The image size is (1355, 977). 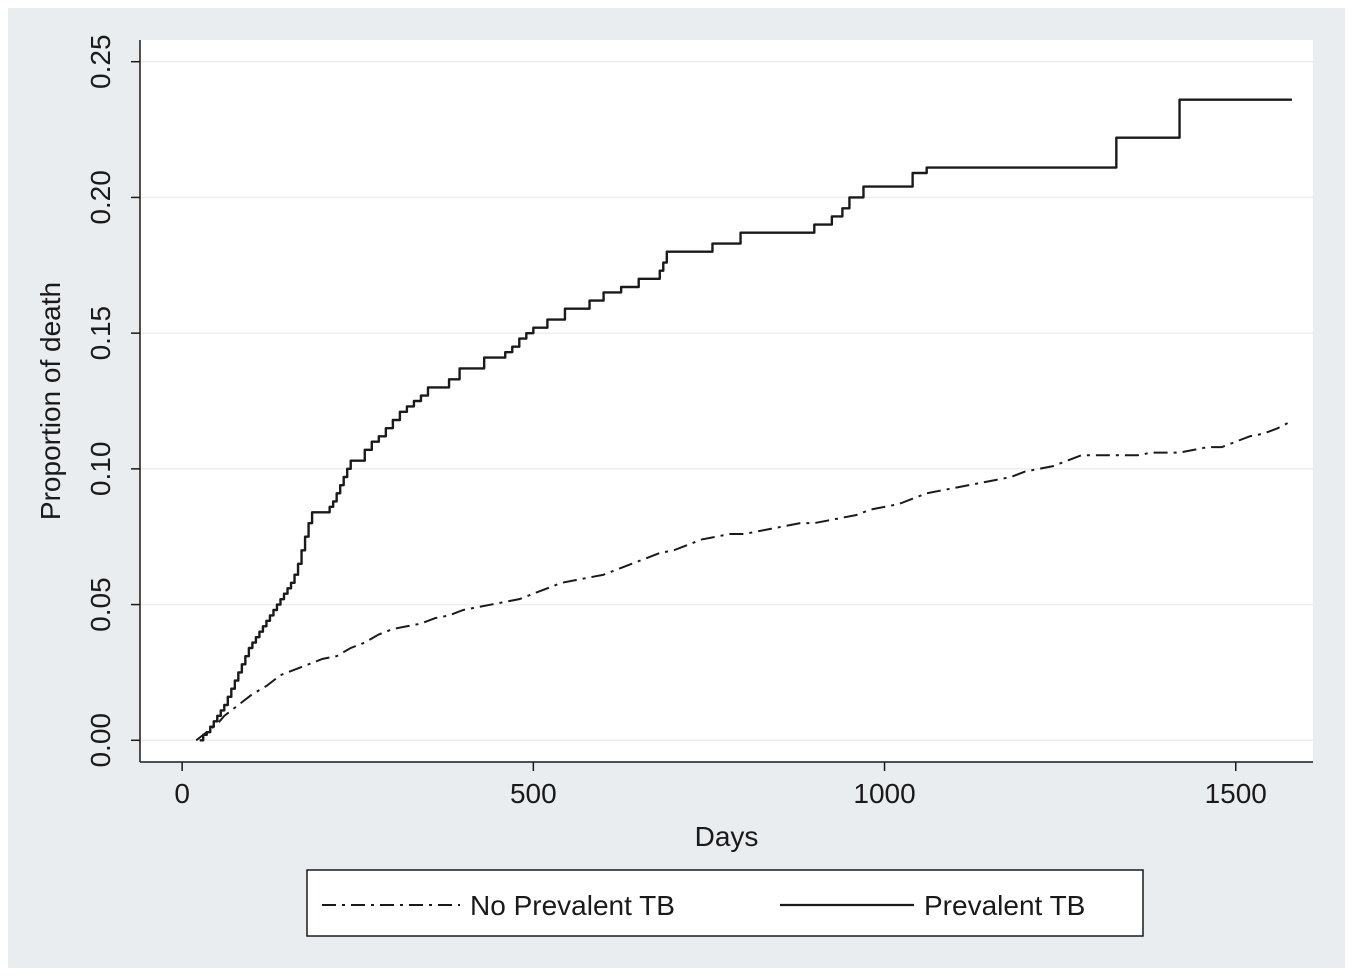 I want to click on legend-label-no-prevalent-tb: No Prevalent TB, so click(x=572, y=905).